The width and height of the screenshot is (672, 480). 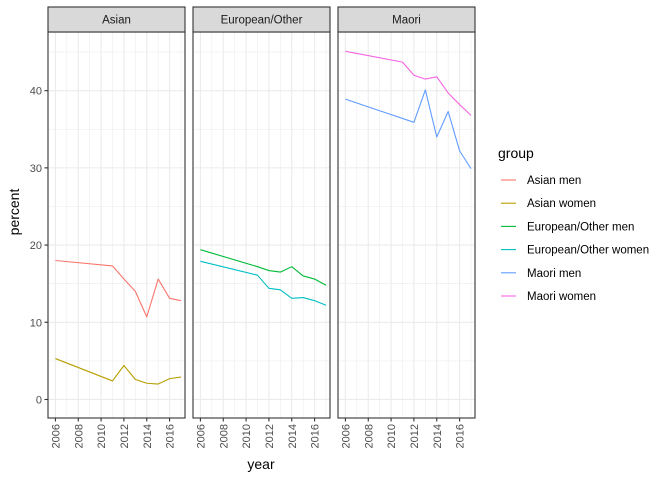 I want to click on strip-label: European/Other, so click(x=262, y=21).